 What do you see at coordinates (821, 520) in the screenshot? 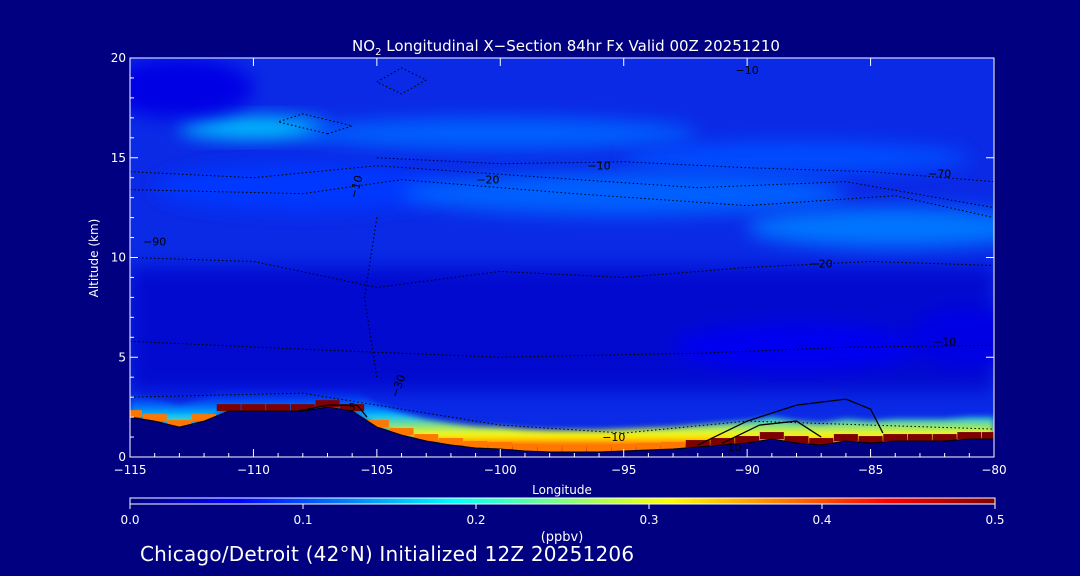
I see `colorbar-tick-label-4: 0.4` at bounding box center [821, 520].